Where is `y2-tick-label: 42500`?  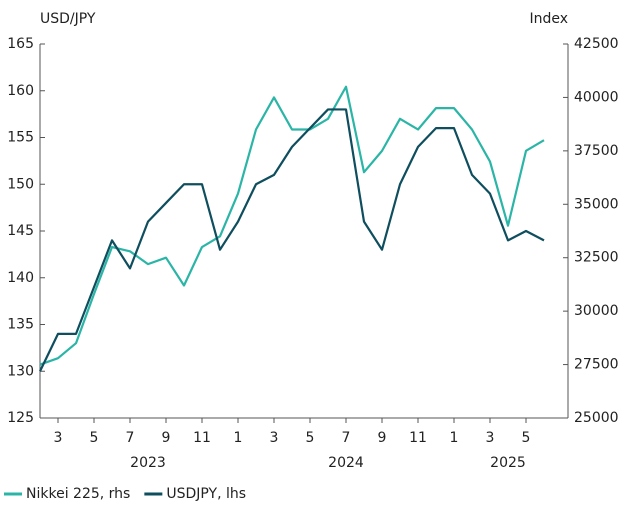
y2-tick-label: 42500 is located at coordinates (596, 44).